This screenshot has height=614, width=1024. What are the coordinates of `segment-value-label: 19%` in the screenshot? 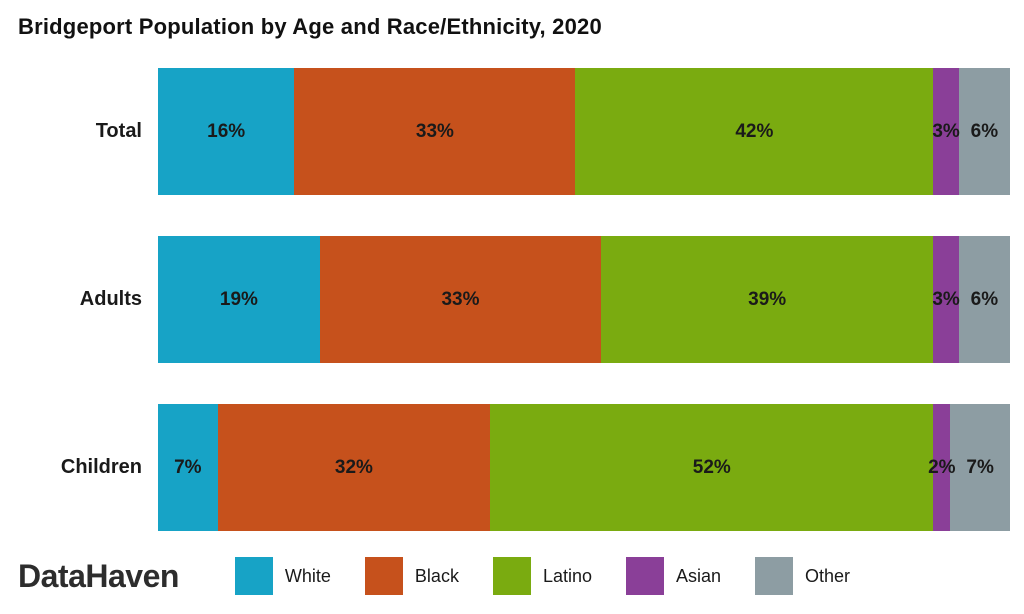 It's located at (238, 299).